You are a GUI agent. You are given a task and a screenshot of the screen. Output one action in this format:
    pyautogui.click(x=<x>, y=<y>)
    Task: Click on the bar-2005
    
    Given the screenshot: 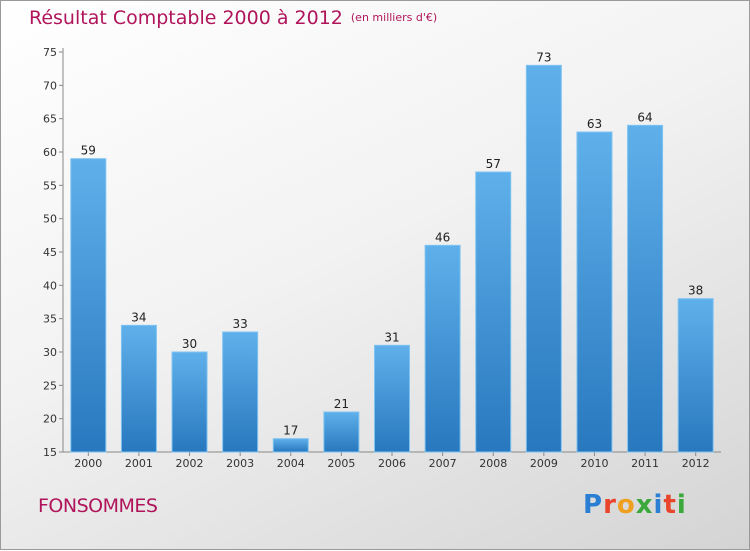 What is the action you would take?
    pyautogui.click(x=341, y=432)
    